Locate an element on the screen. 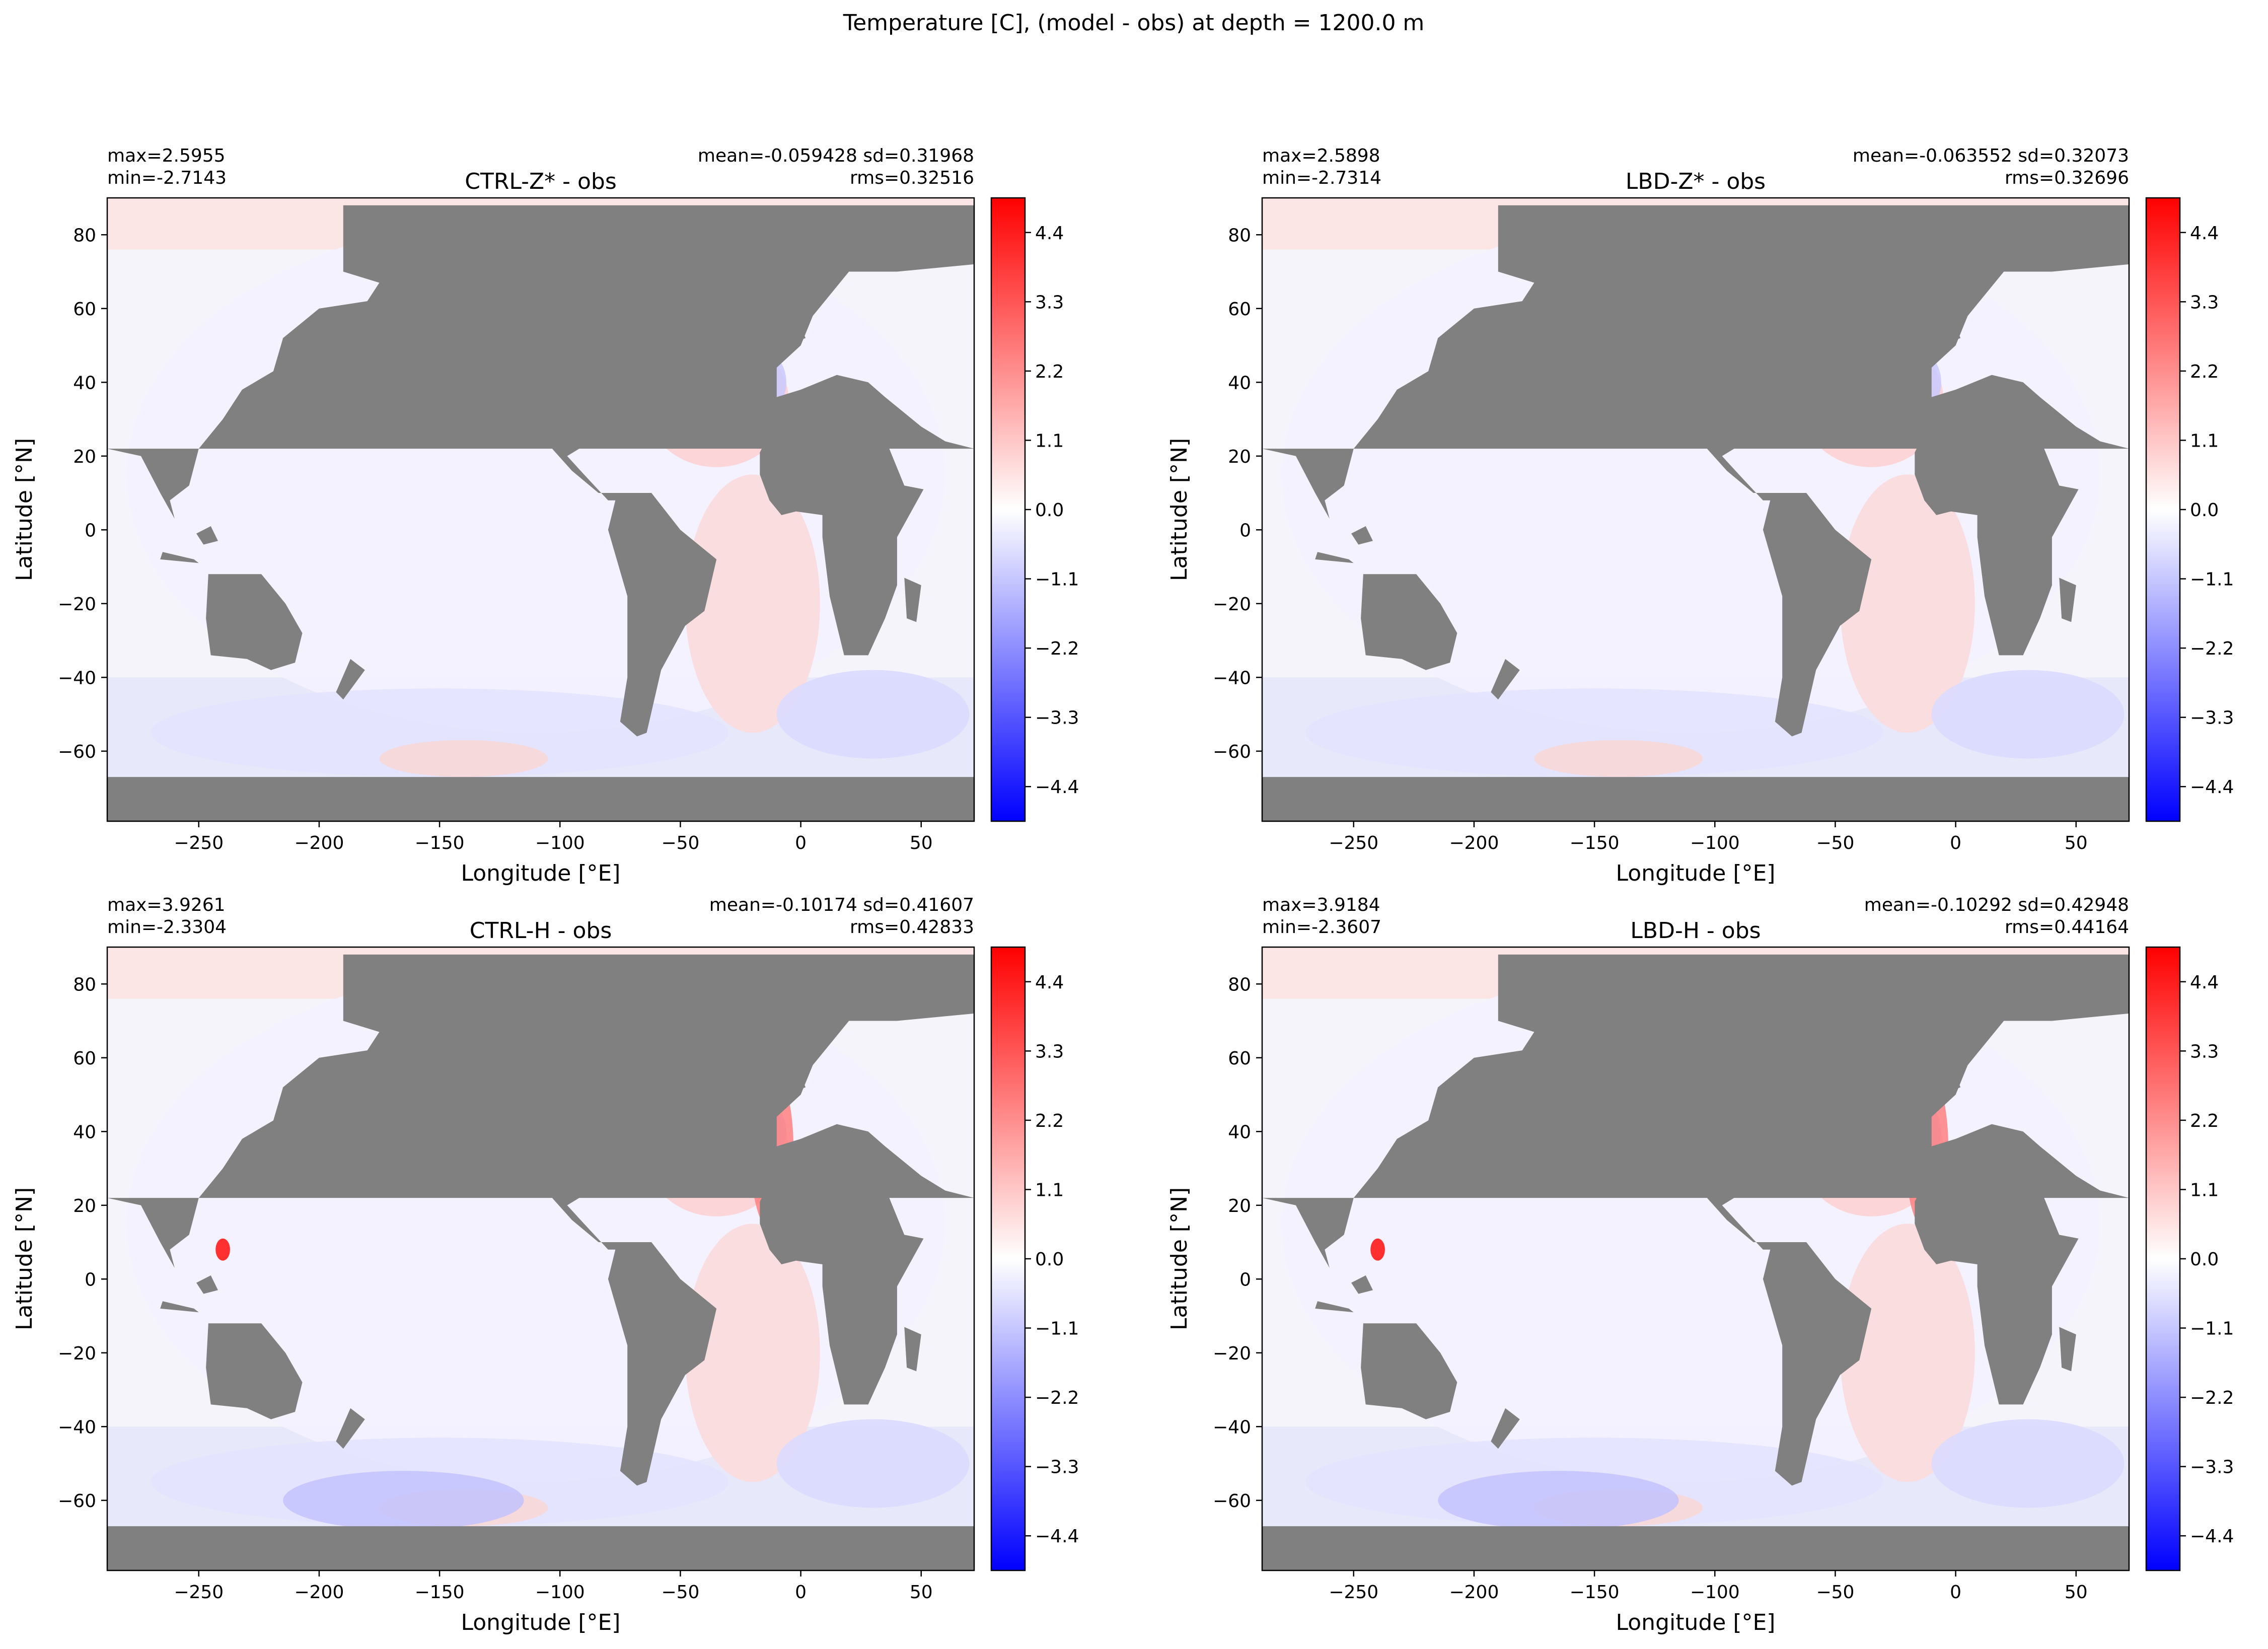  stats-mean-sd: mean=-0.10292 sd=0.42948 is located at coordinates (1996, 905).